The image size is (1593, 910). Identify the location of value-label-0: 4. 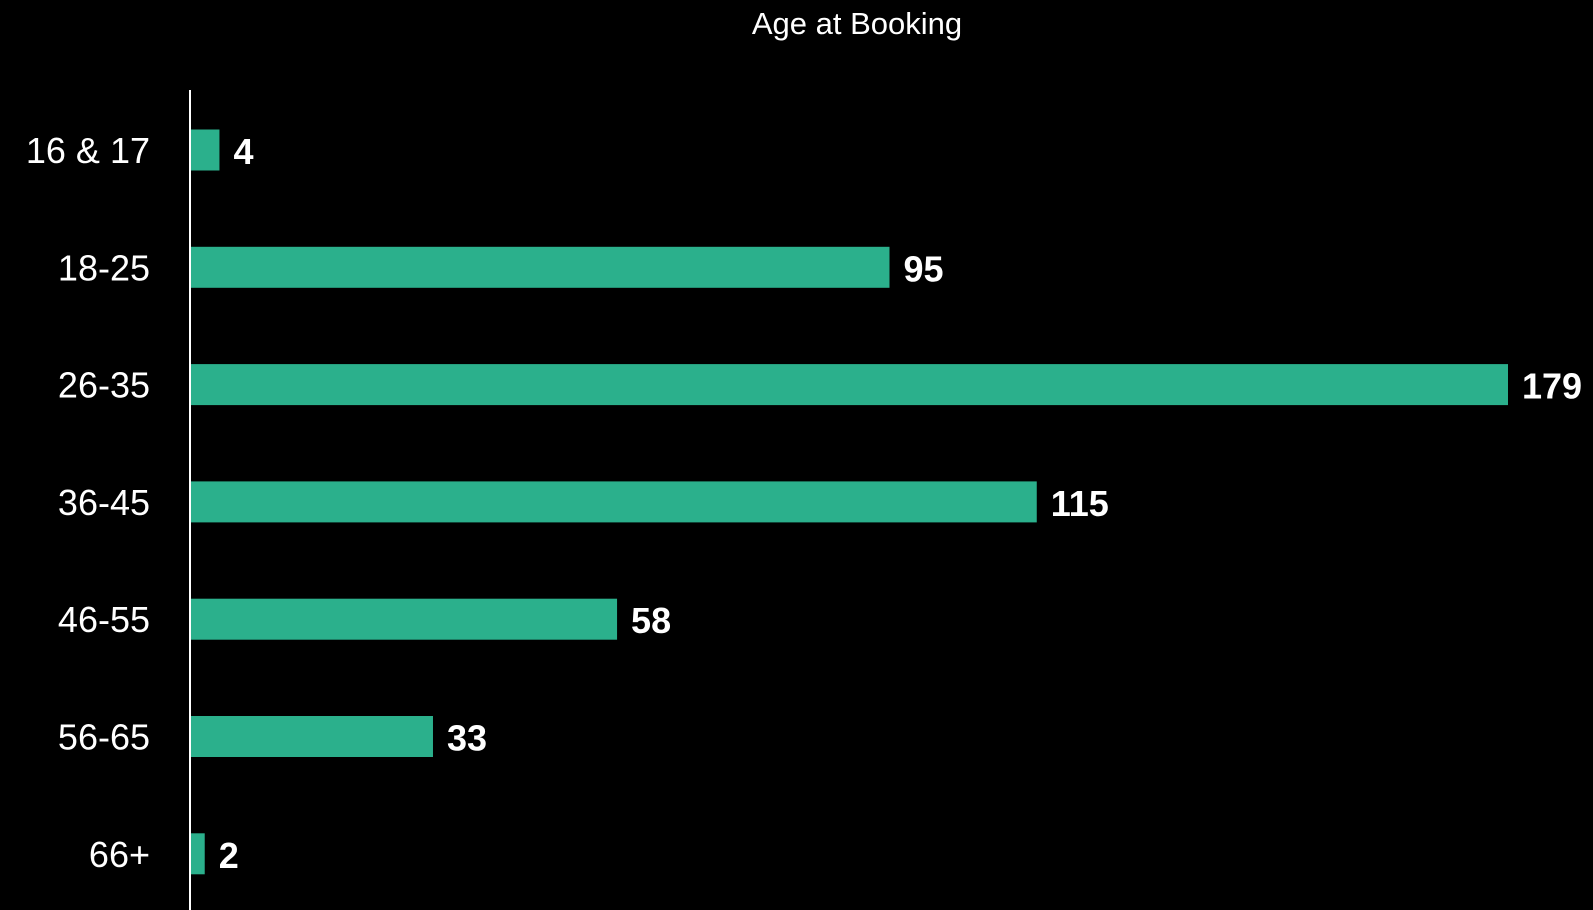
(243, 151).